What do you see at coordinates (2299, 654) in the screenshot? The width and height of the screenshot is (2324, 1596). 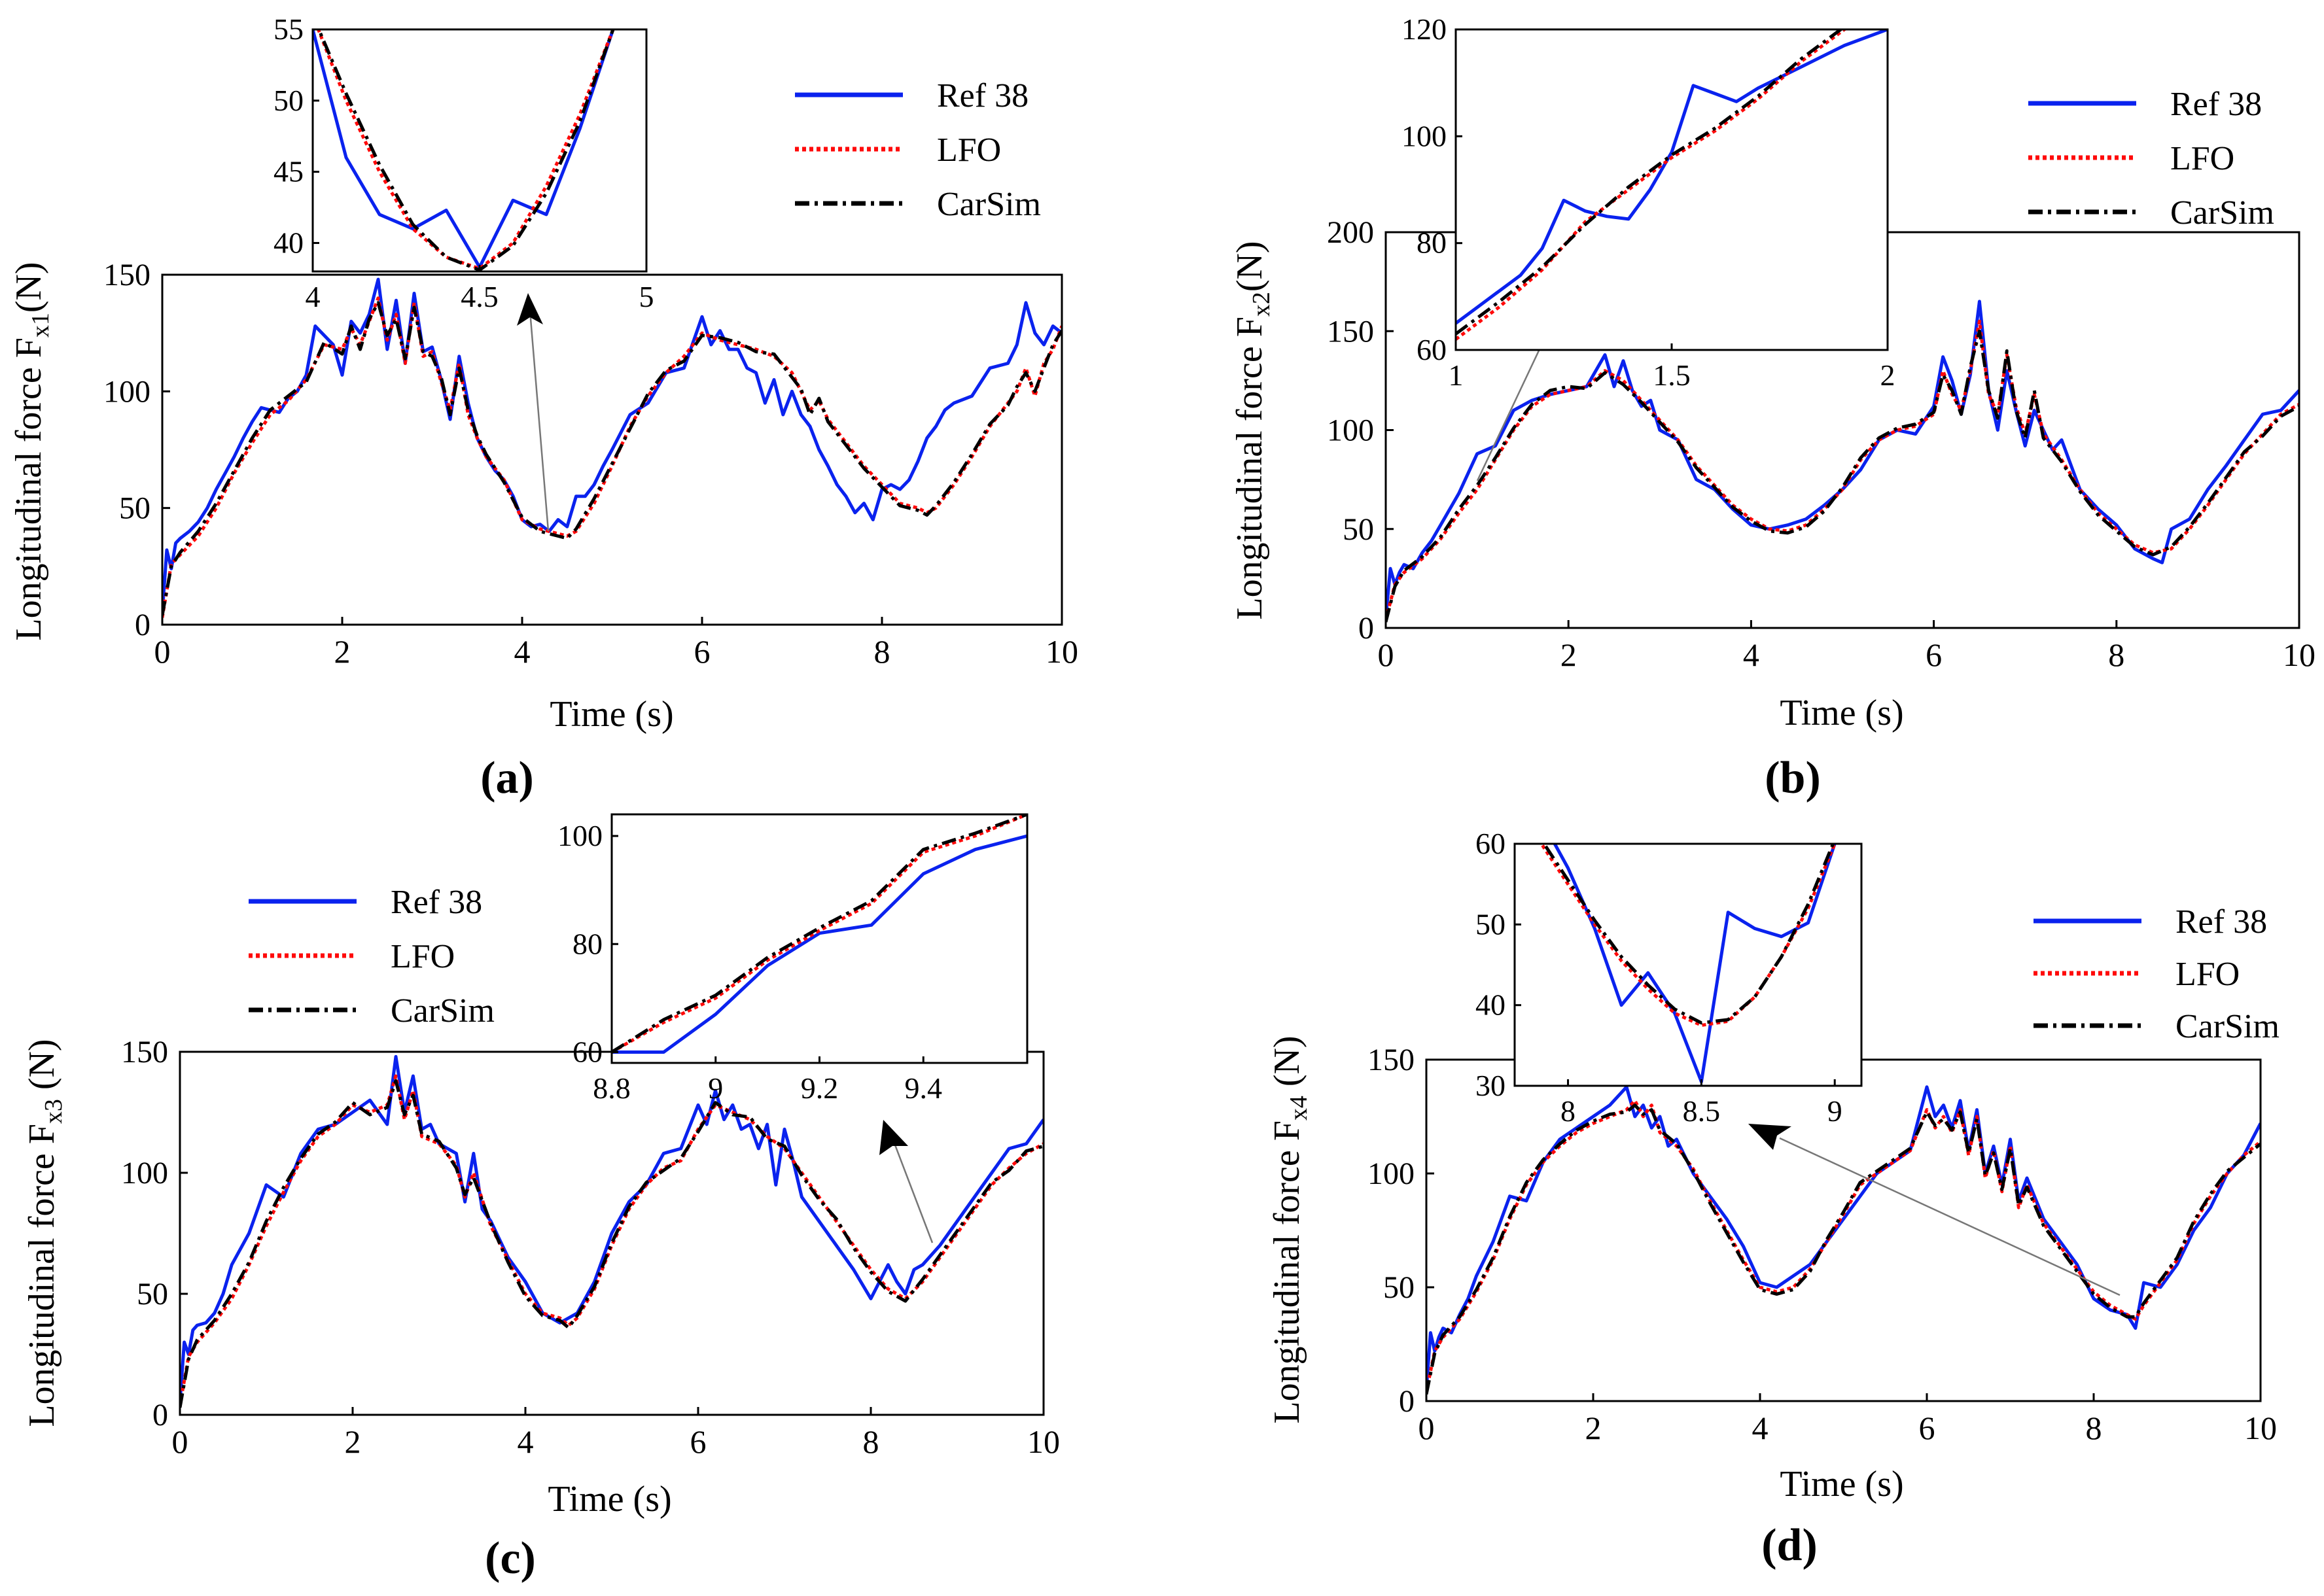 I see `chart-b-xtick-label: 10` at bounding box center [2299, 654].